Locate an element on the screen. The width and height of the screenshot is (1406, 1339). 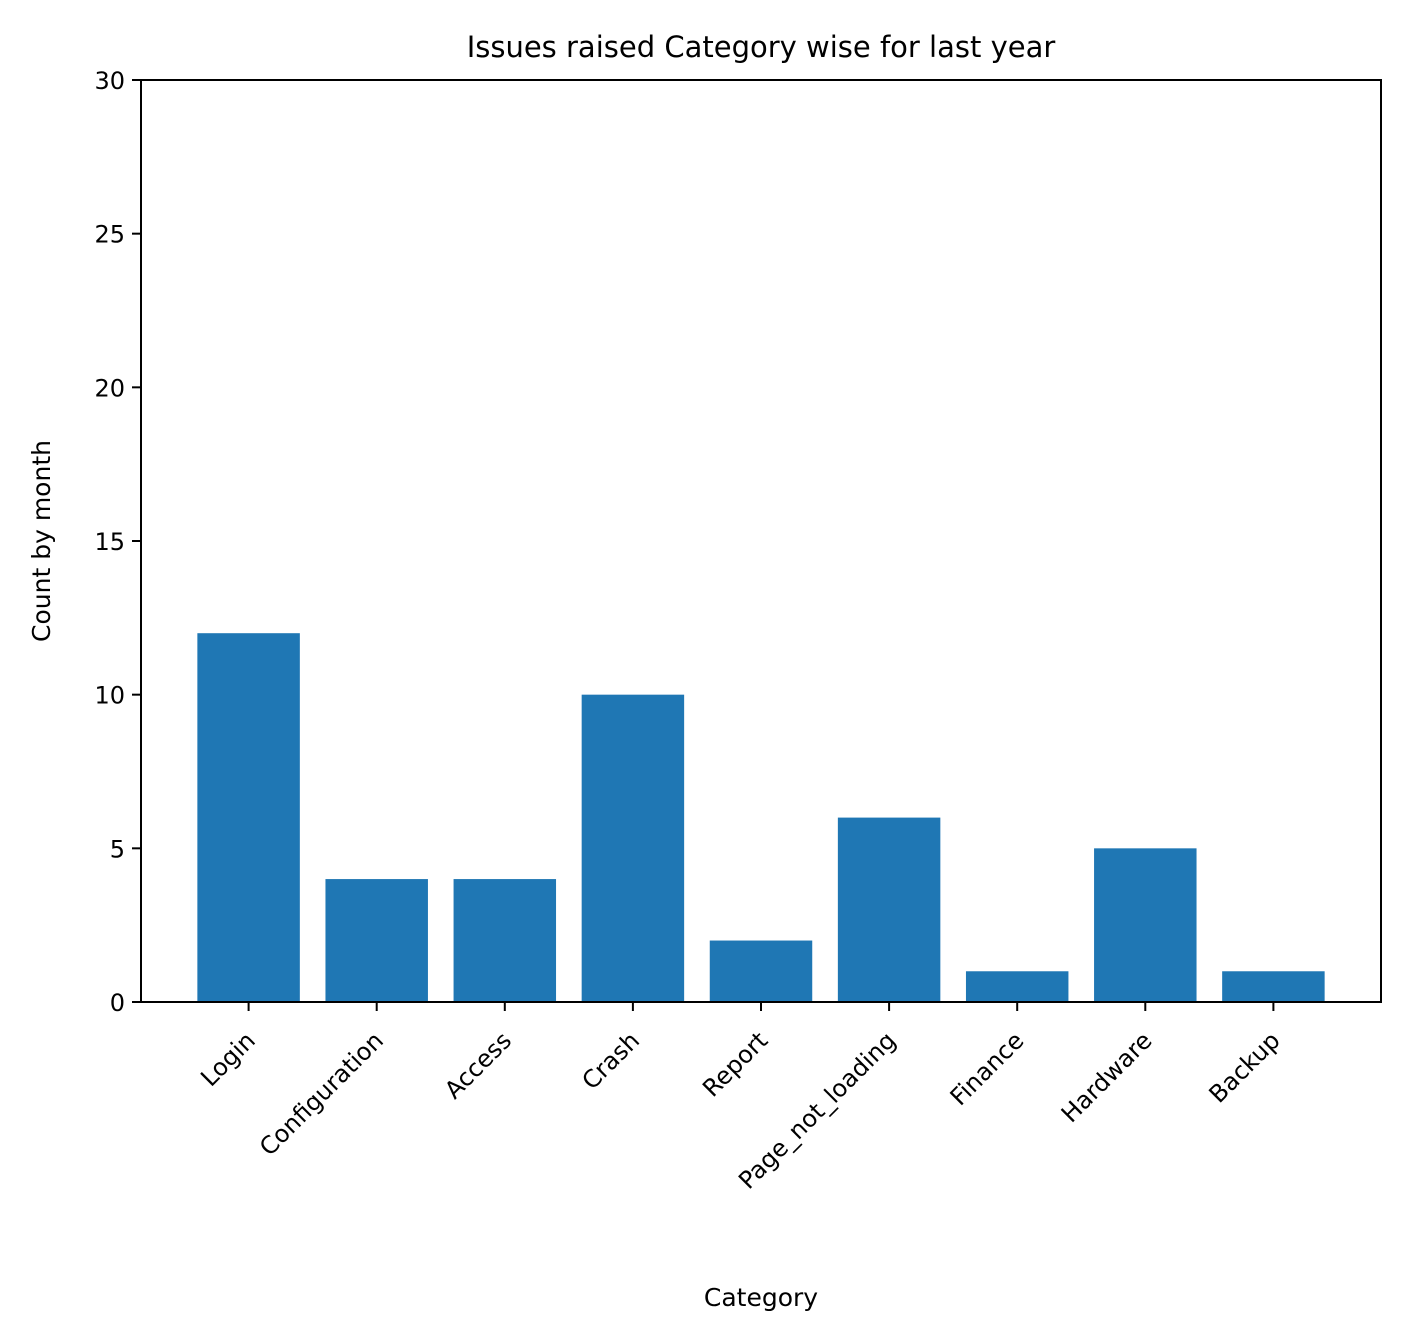
y-tick-label-15: 15 is located at coordinates (109, 542).